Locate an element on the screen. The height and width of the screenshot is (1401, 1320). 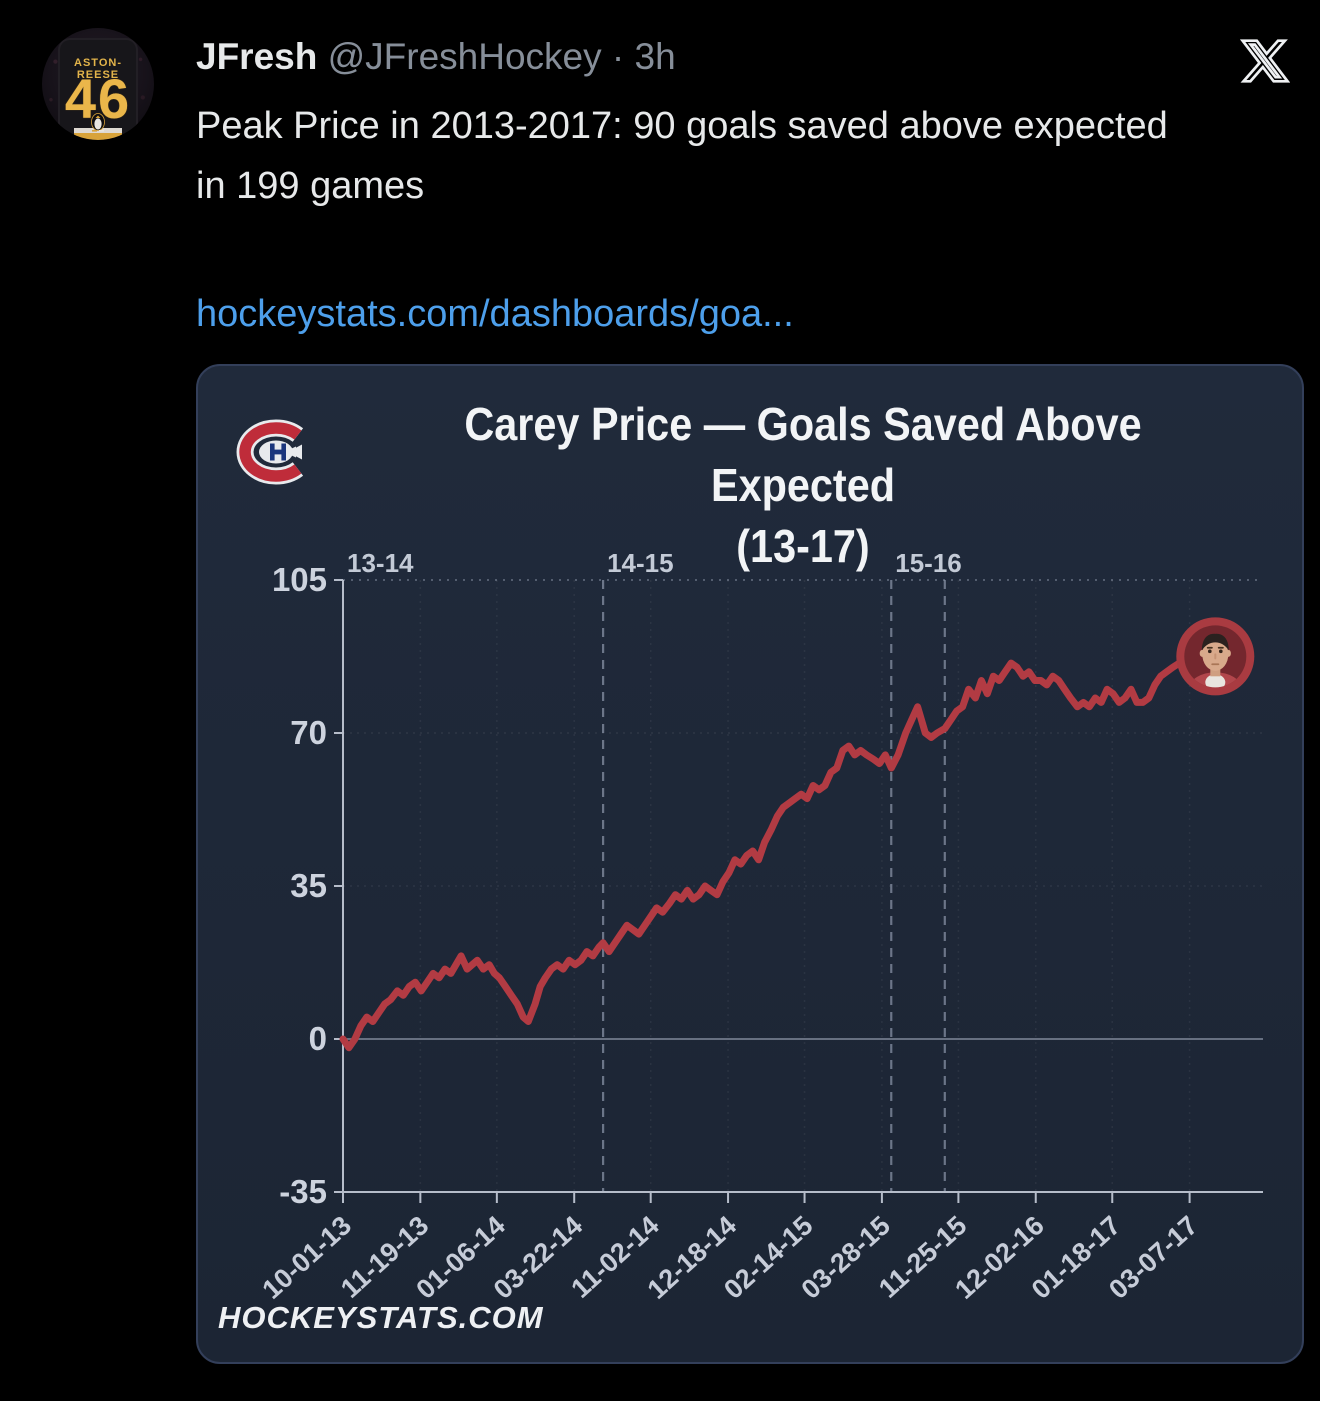
y-tick-label: 0 is located at coordinates (318, 1038).